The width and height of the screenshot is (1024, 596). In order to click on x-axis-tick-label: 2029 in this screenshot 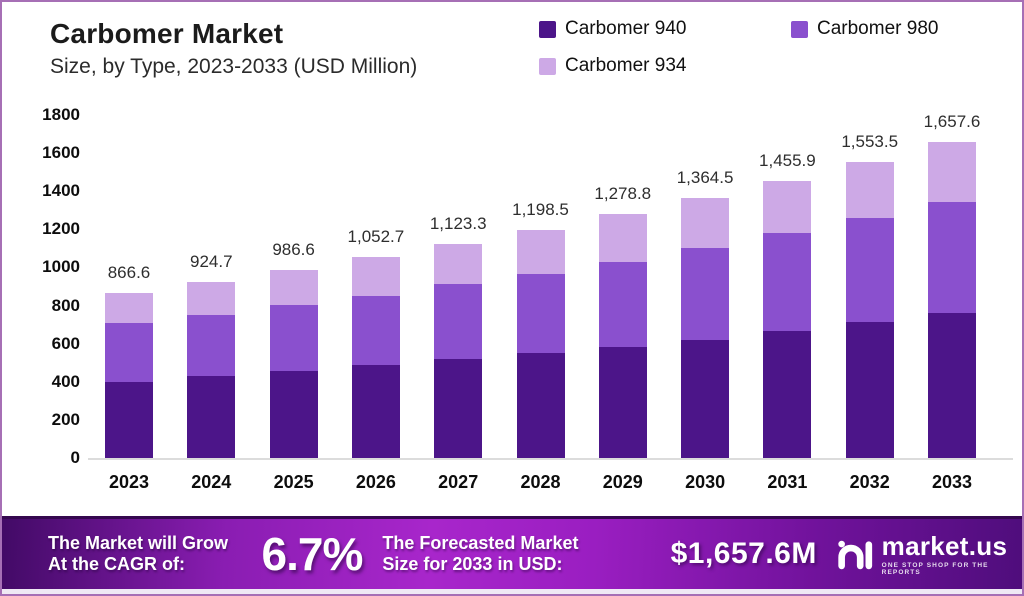, I will do `click(622, 482)`.